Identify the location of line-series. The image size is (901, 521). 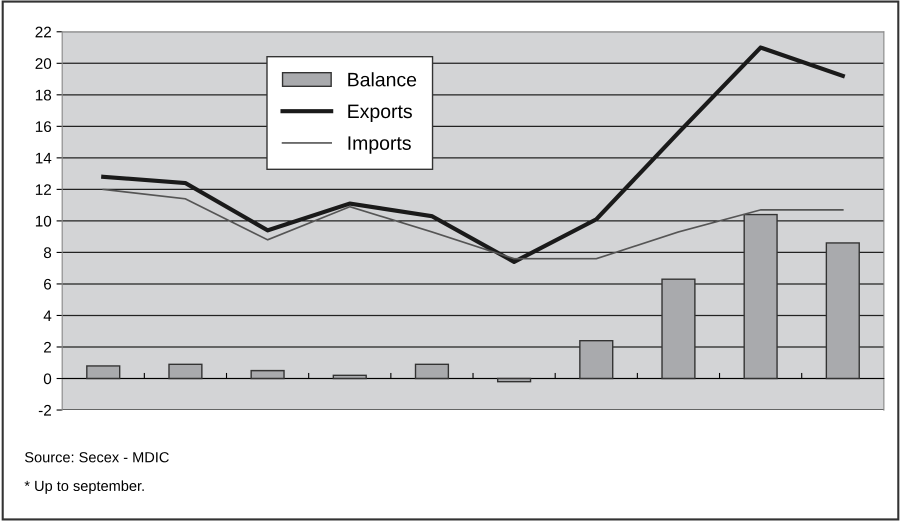
(473, 224).